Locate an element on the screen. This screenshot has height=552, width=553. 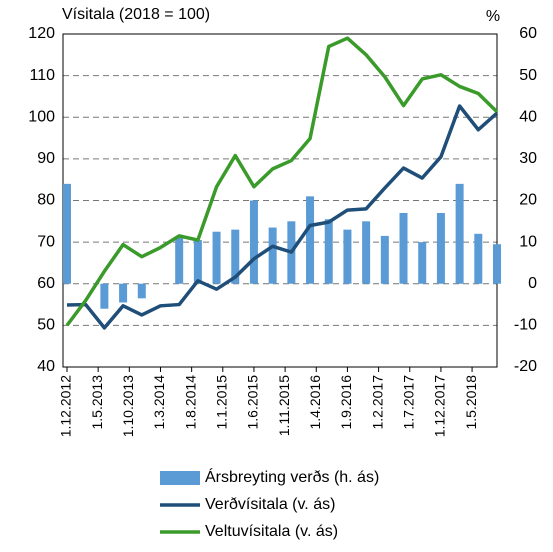
y2-tick-label: 40 is located at coordinates (528, 116).